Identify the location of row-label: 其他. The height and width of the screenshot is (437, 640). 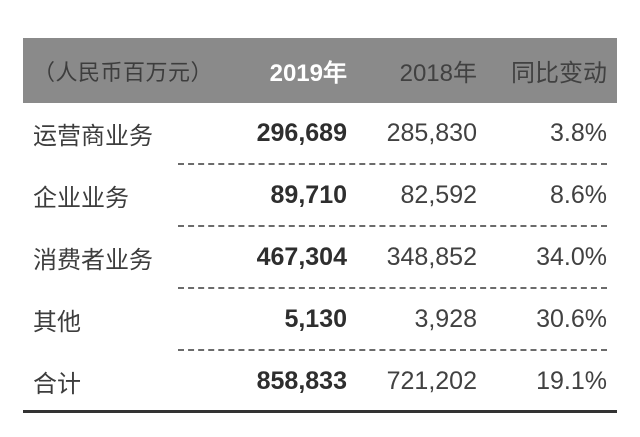
(57, 322).